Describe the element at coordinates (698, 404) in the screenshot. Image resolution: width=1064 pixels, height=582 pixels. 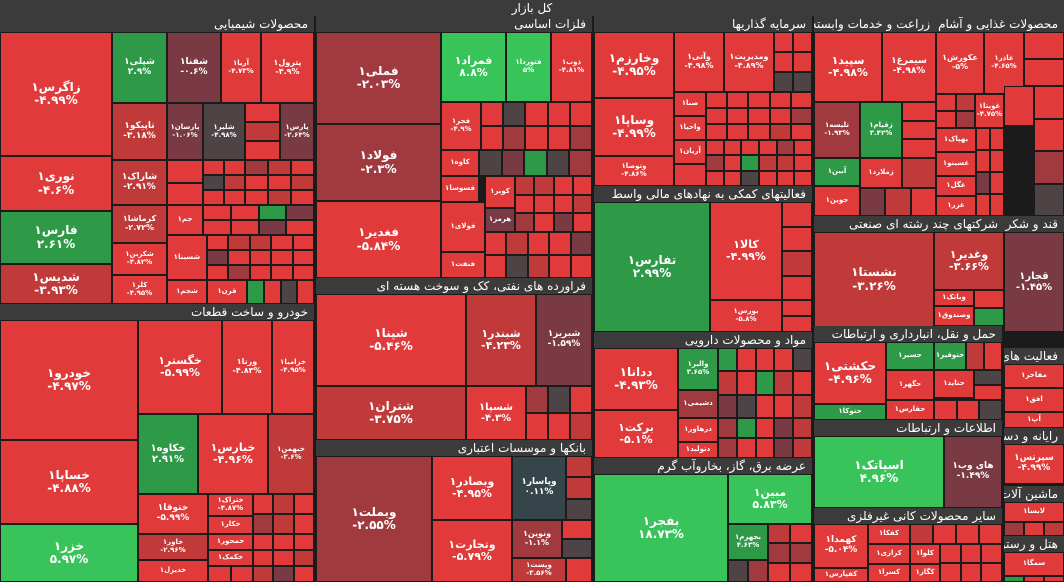
I see `stock-tile: دشیمی۱` at that location.